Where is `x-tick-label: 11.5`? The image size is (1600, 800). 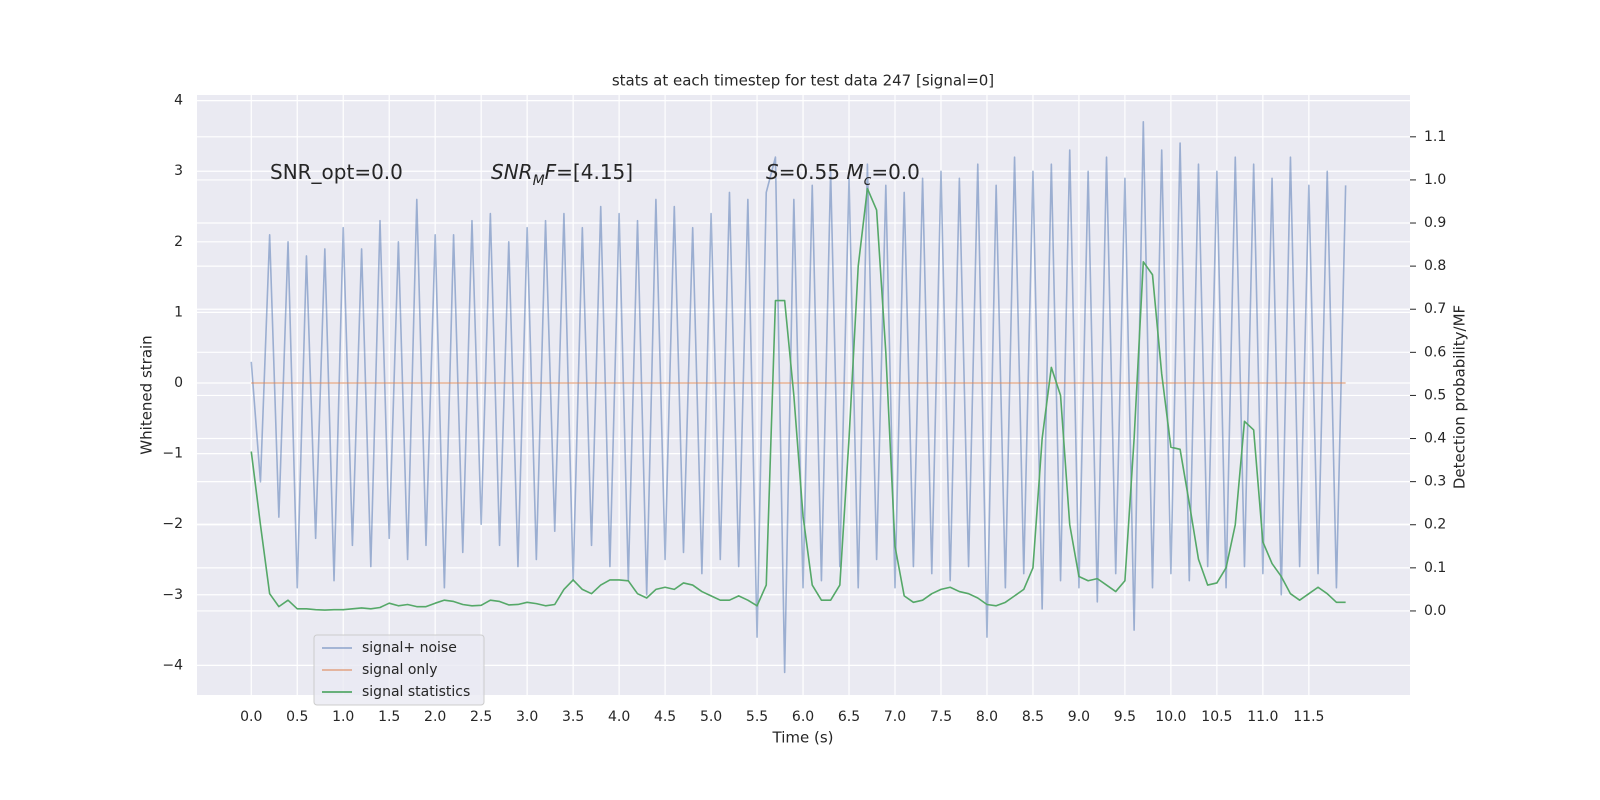
x-tick-label: 11.5 is located at coordinates (1308, 717).